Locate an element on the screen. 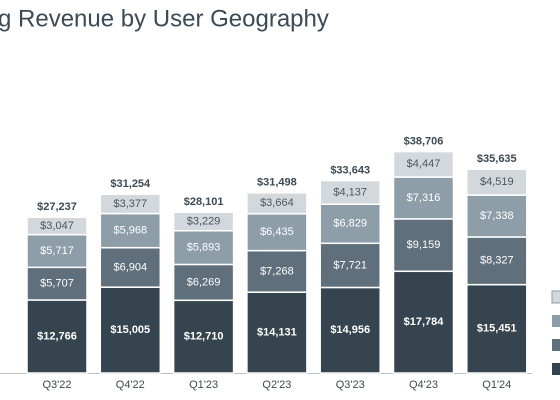 Image resolution: width=560 pixels, height=400 pixels. data-label: $6,829 is located at coordinates (350, 224).